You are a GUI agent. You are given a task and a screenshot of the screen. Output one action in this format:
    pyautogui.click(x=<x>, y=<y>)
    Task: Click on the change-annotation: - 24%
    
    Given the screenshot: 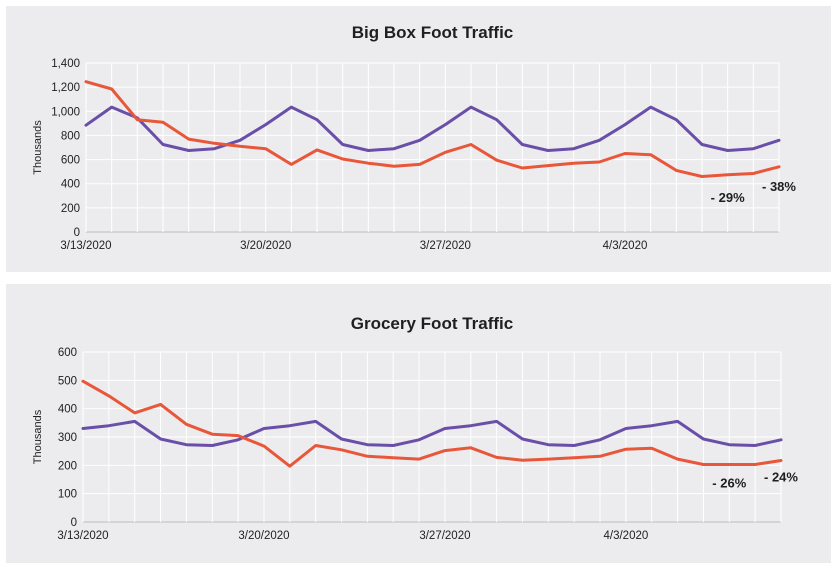 What is the action you would take?
    pyautogui.click(x=781, y=477)
    